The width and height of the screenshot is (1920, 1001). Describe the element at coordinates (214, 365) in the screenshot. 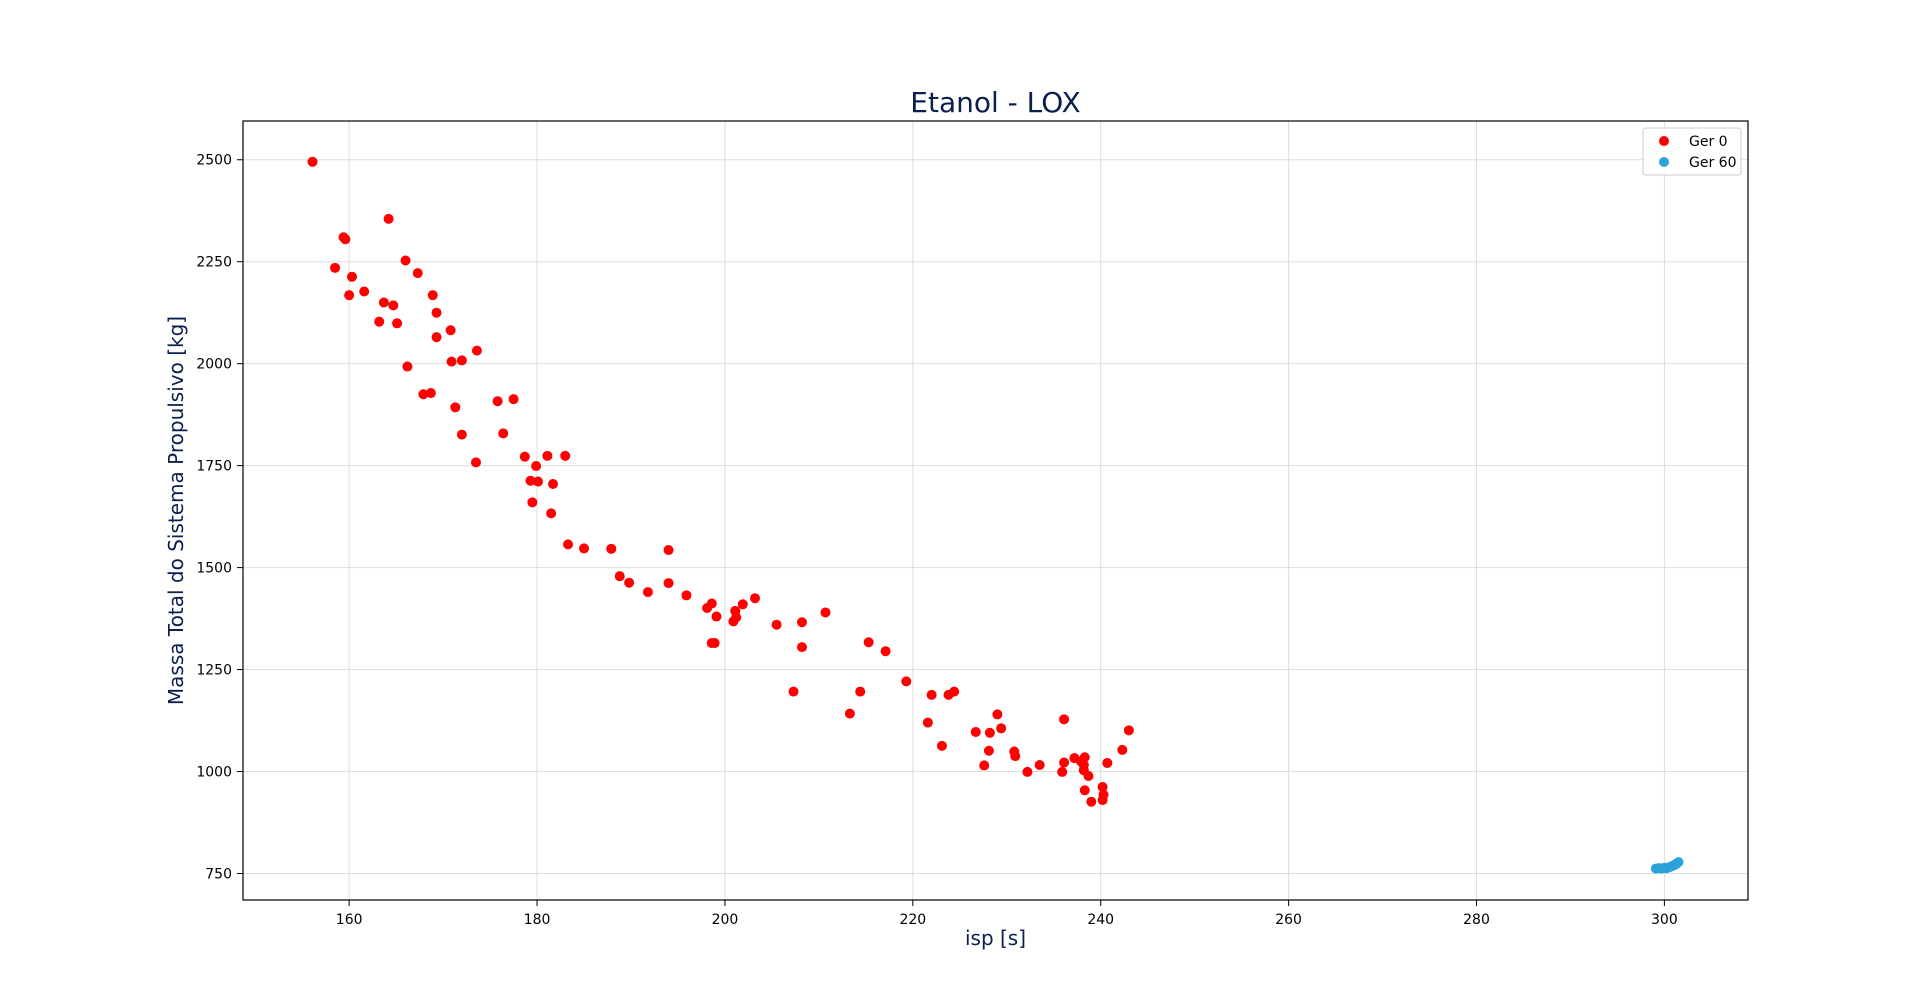

I see `y-tick-label: 2000` at that location.